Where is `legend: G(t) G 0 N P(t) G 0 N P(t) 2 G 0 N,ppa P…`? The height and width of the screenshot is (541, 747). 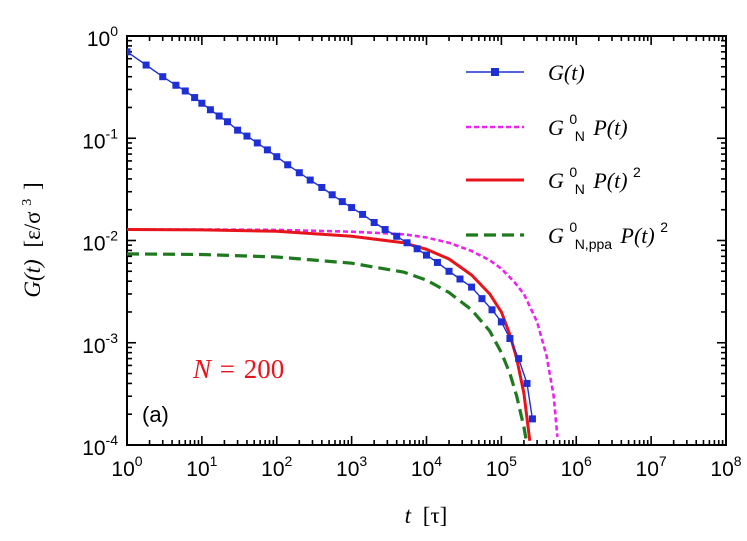 legend: G(t) G 0 N P(t) G 0 N P(t) 2 G 0 N,ppa P… is located at coordinates (567, 157).